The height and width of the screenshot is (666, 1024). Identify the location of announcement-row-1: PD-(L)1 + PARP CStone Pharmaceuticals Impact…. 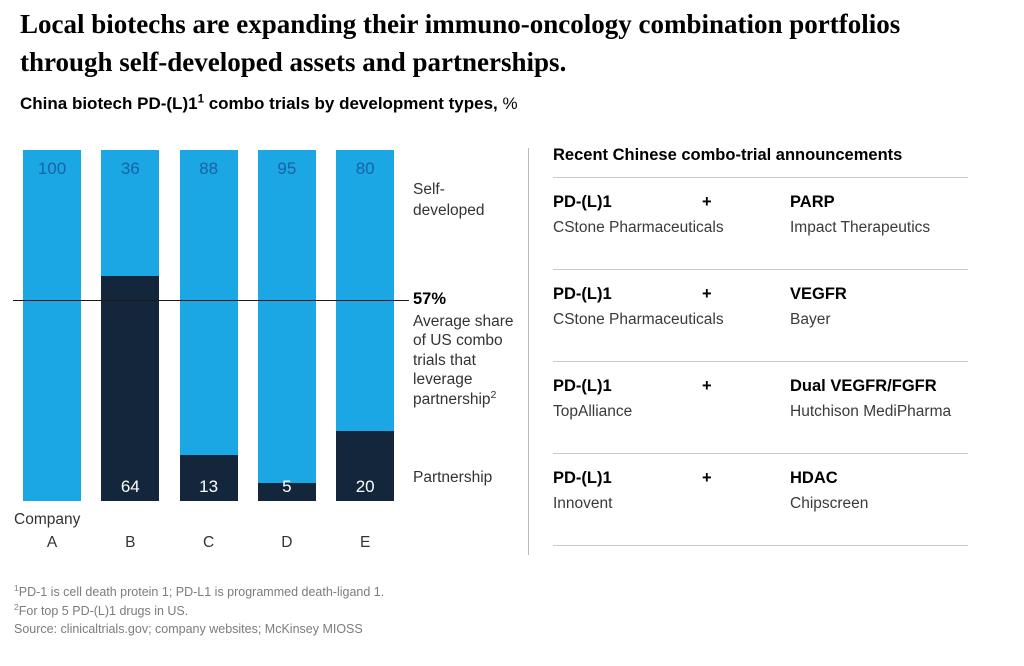
(760, 224).